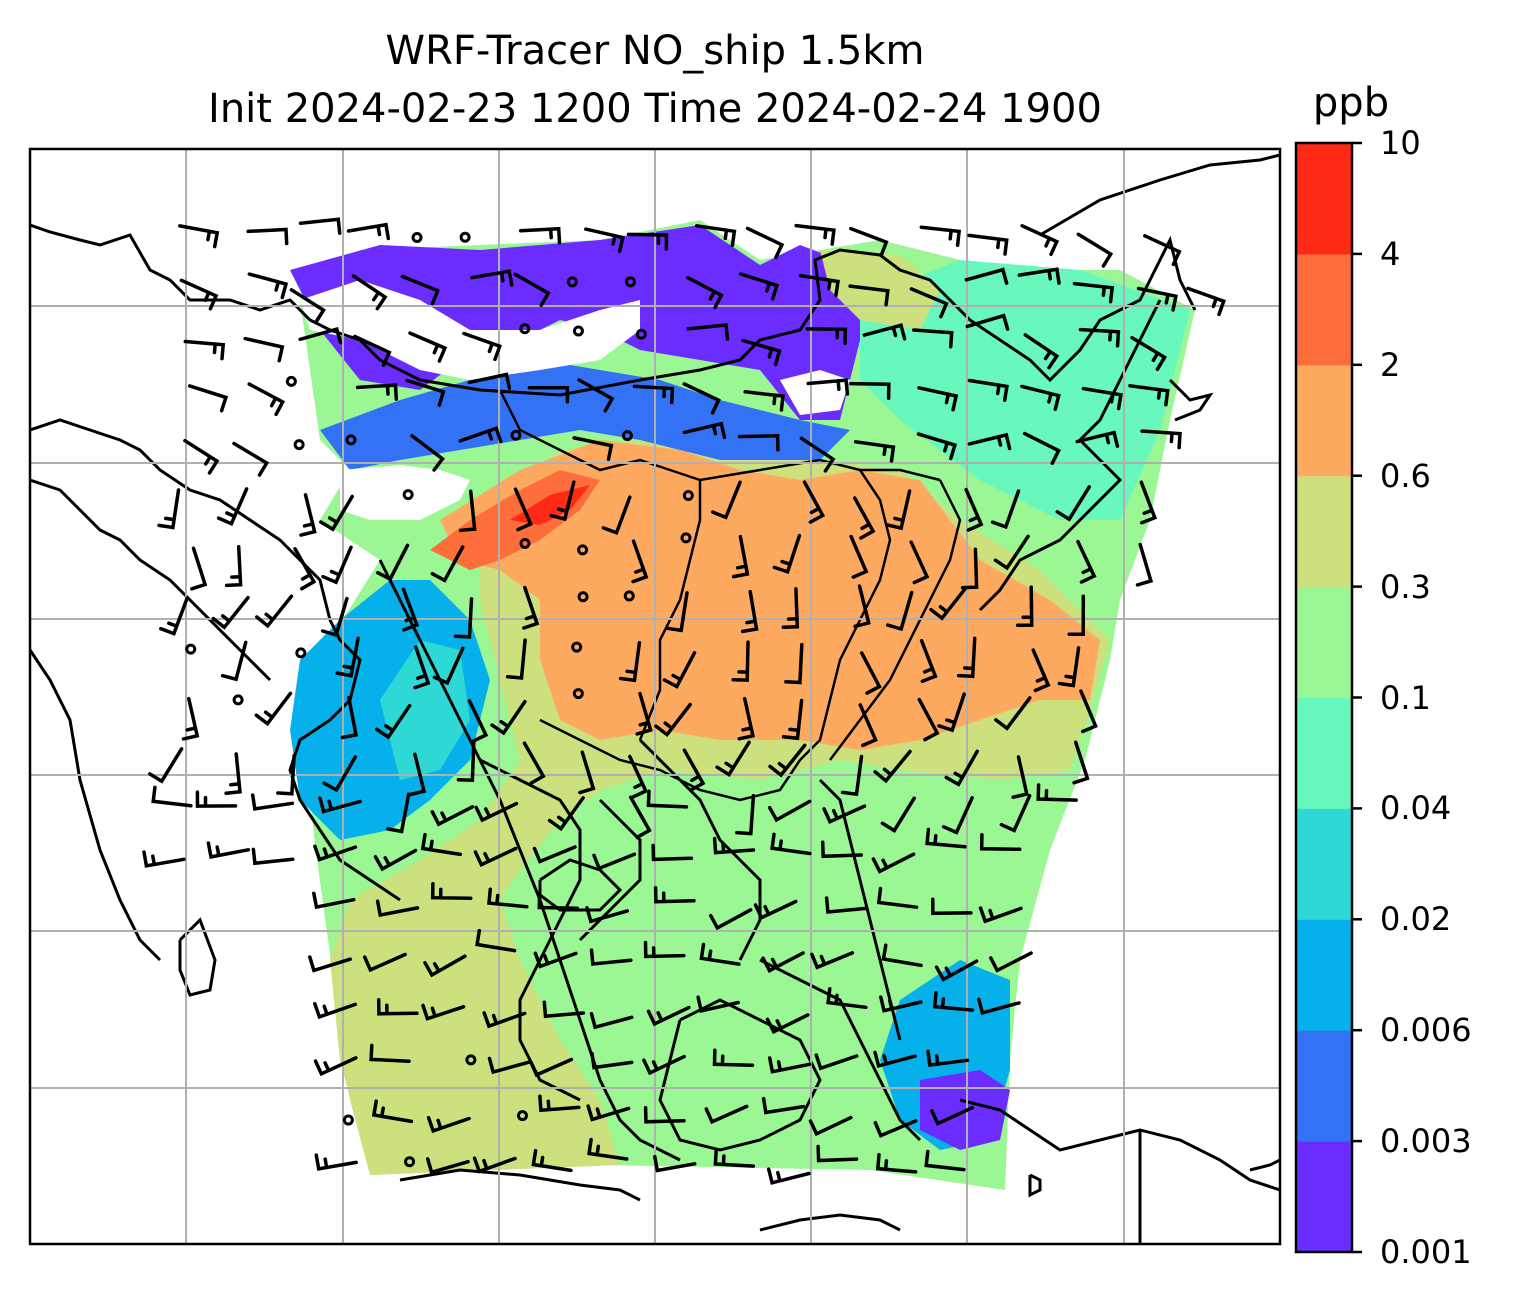 This screenshot has height=1306, width=1528. What do you see at coordinates (1426, 1252) in the screenshot?
I see `colorbar-tick-label: 0.001` at bounding box center [1426, 1252].